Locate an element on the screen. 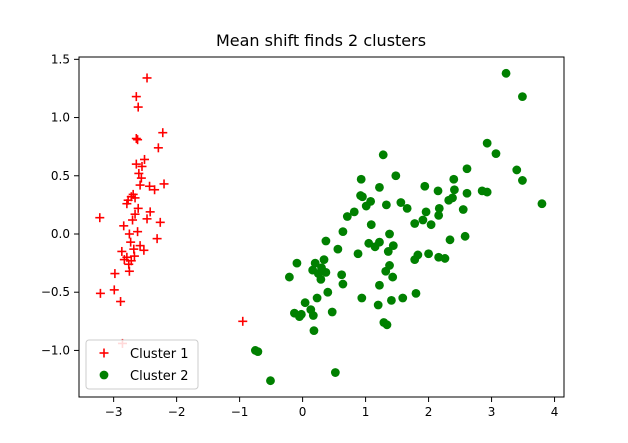 The image size is (628, 443). legend-entry: Cluster 1 is located at coordinates (144, 354).